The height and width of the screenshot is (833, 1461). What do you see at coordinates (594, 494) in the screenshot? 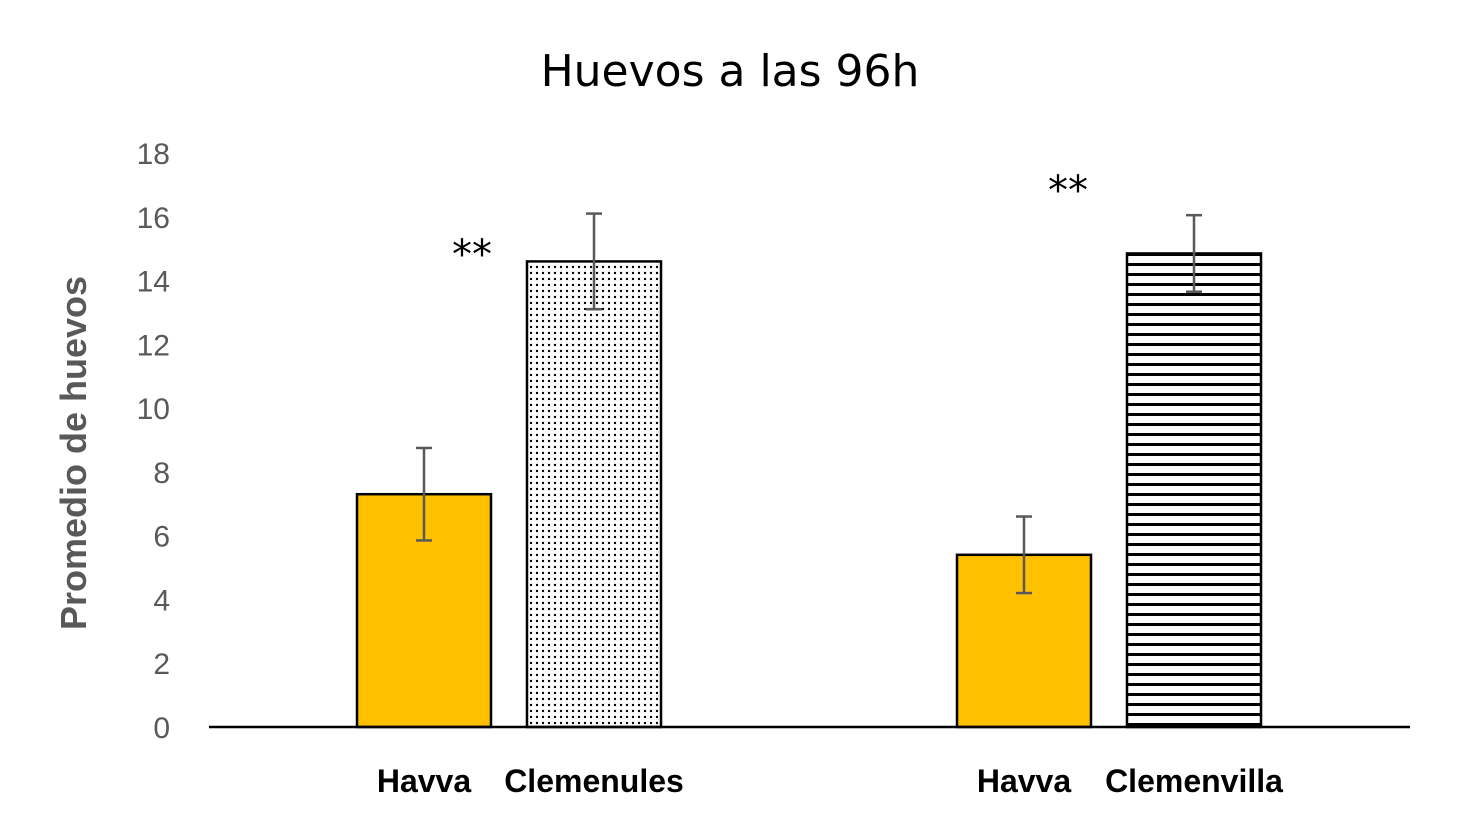
I see `bar-clemenules` at bounding box center [594, 494].